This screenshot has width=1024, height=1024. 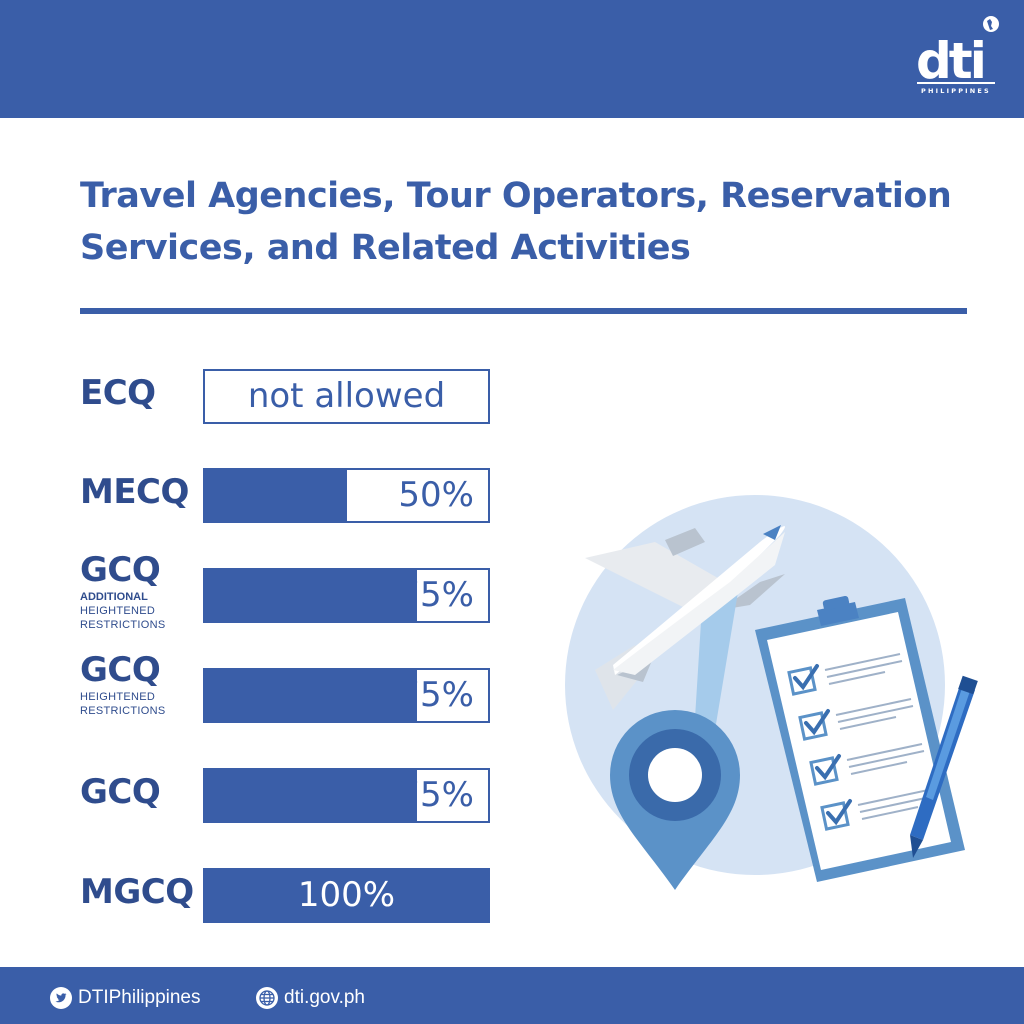 What do you see at coordinates (512, 995) in the screenshot?
I see `footer-band: DTIPhilippines dti.gov.ph` at bounding box center [512, 995].